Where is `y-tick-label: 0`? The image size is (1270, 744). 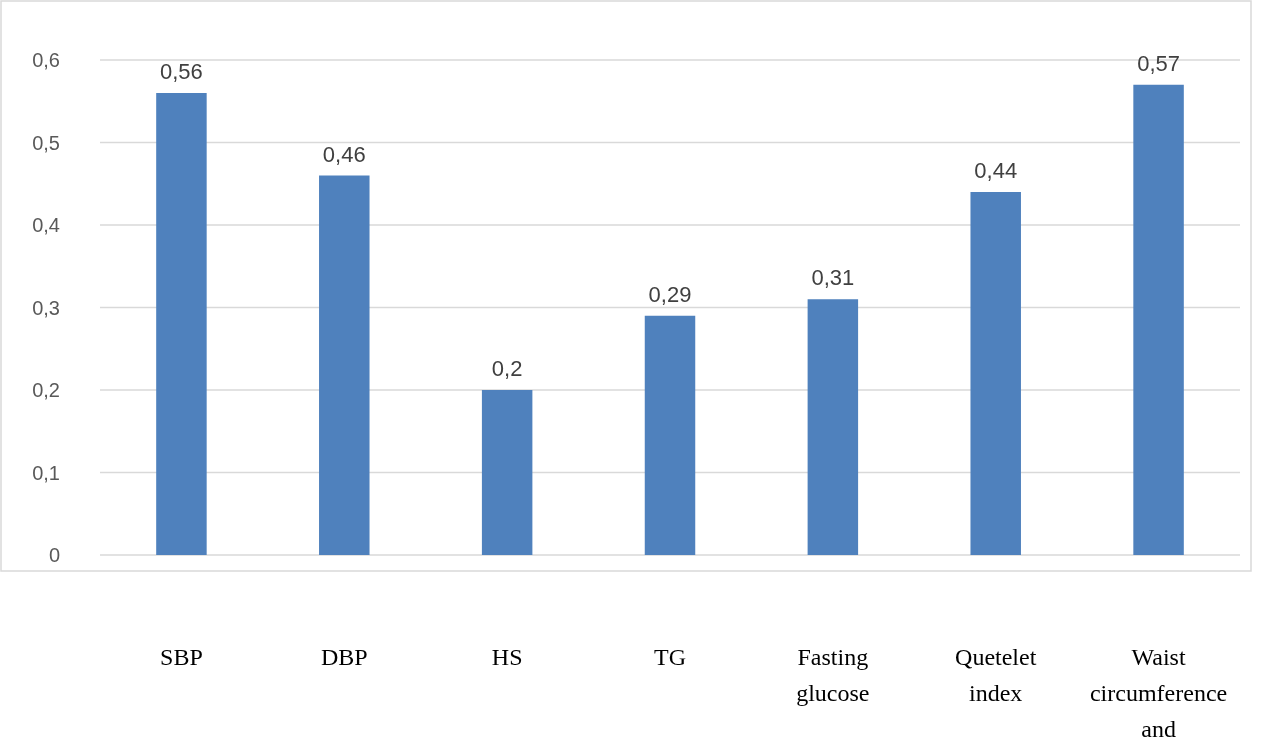 y-tick-label: 0 is located at coordinates (54, 555).